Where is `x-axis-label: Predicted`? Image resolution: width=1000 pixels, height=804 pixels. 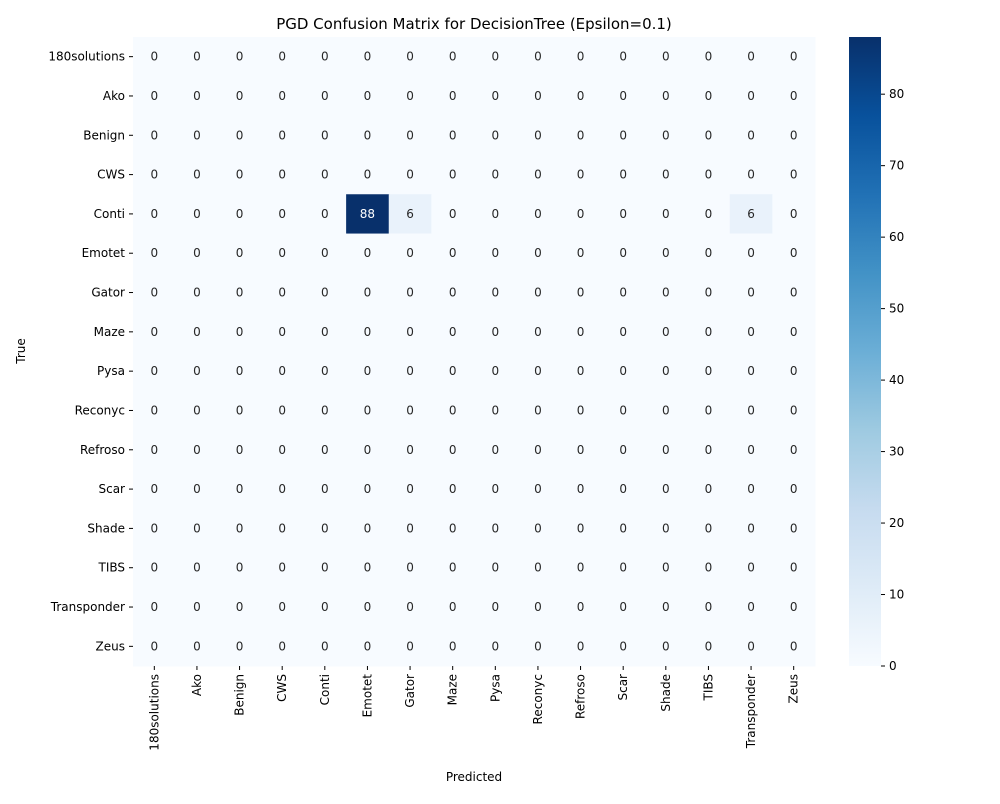
x-axis-label: Predicted is located at coordinates (474, 777).